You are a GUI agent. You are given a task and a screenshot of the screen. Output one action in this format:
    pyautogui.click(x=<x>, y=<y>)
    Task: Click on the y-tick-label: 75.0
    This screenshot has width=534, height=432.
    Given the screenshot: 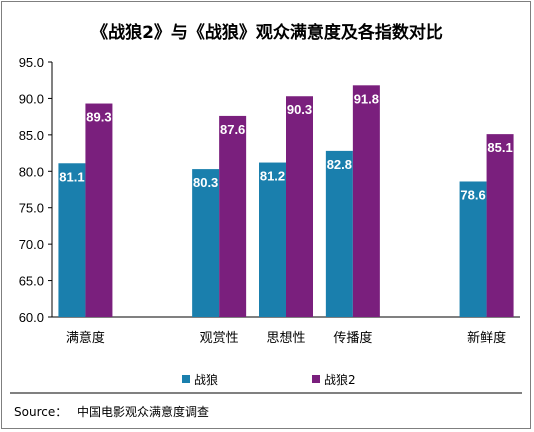 What is the action you would take?
    pyautogui.click(x=31, y=208)
    